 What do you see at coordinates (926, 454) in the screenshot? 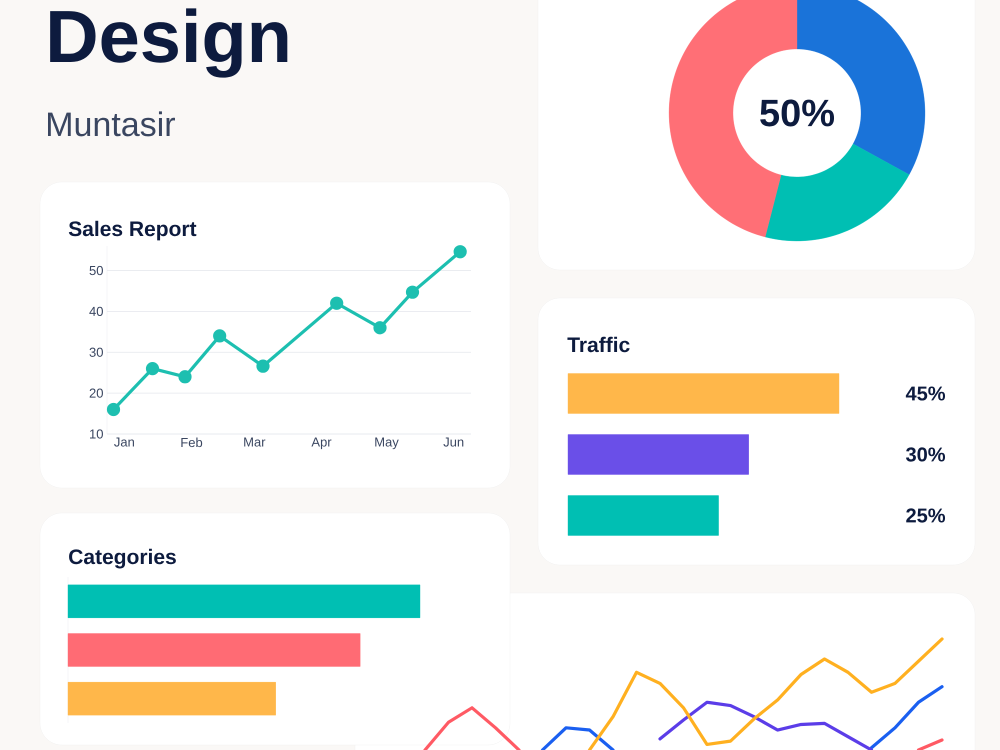
I see `data-label: 30%` at bounding box center [926, 454].